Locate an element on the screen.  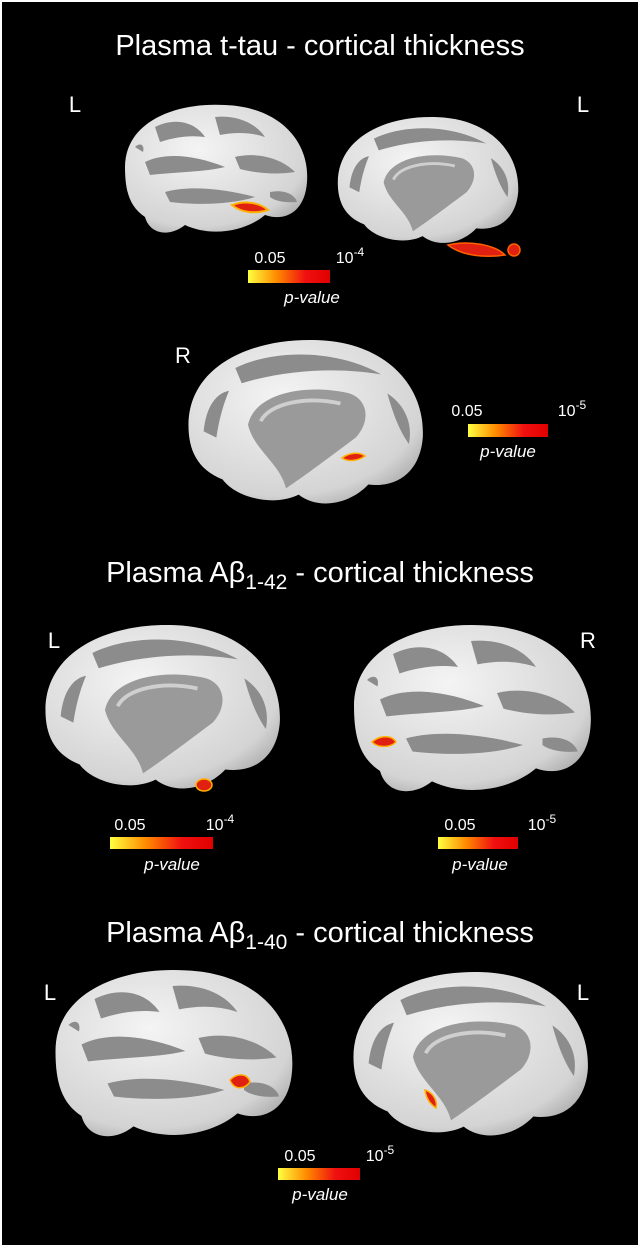
title-text: Plasma t-tau - cortical thickness is located at coordinates (319, 46).